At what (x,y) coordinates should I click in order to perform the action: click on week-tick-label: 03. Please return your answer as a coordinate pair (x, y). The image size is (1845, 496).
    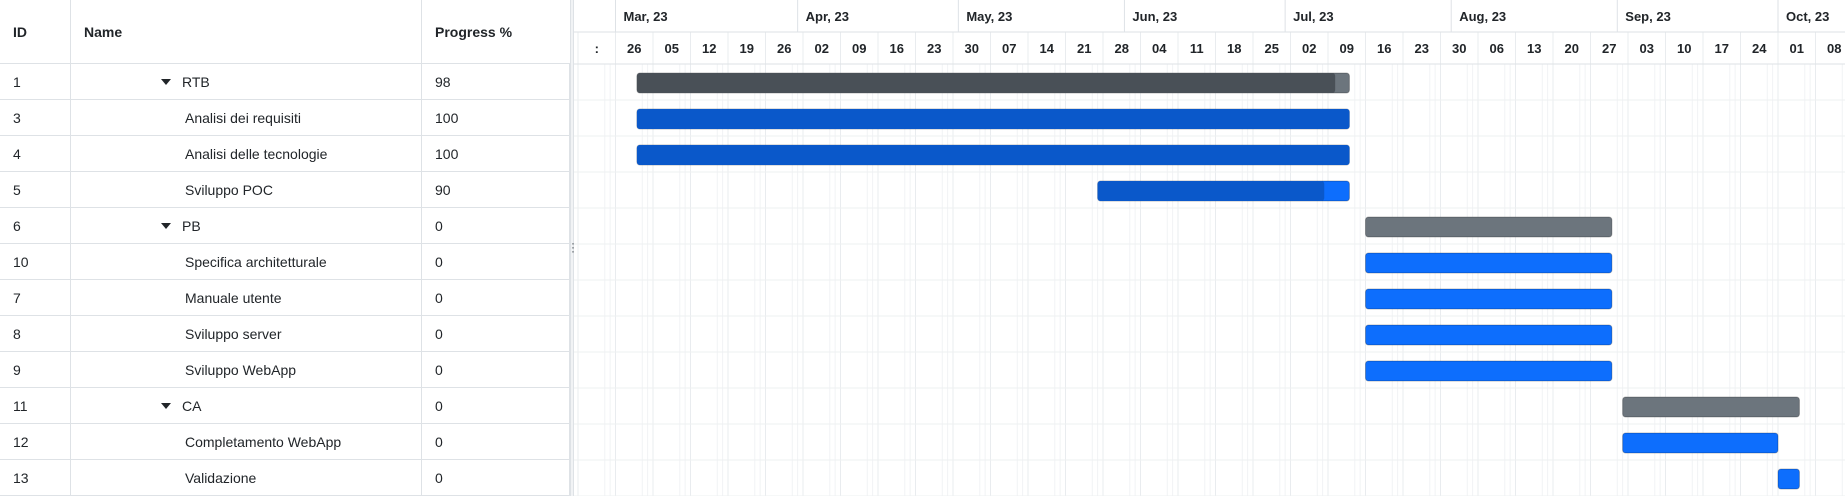
    Looking at the image, I should click on (1647, 48).